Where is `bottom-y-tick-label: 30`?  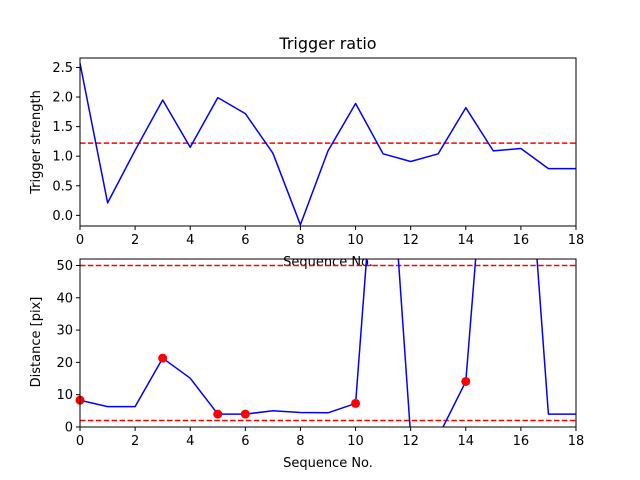 bottom-y-tick-label: 30 is located at coordinates (64, 331).